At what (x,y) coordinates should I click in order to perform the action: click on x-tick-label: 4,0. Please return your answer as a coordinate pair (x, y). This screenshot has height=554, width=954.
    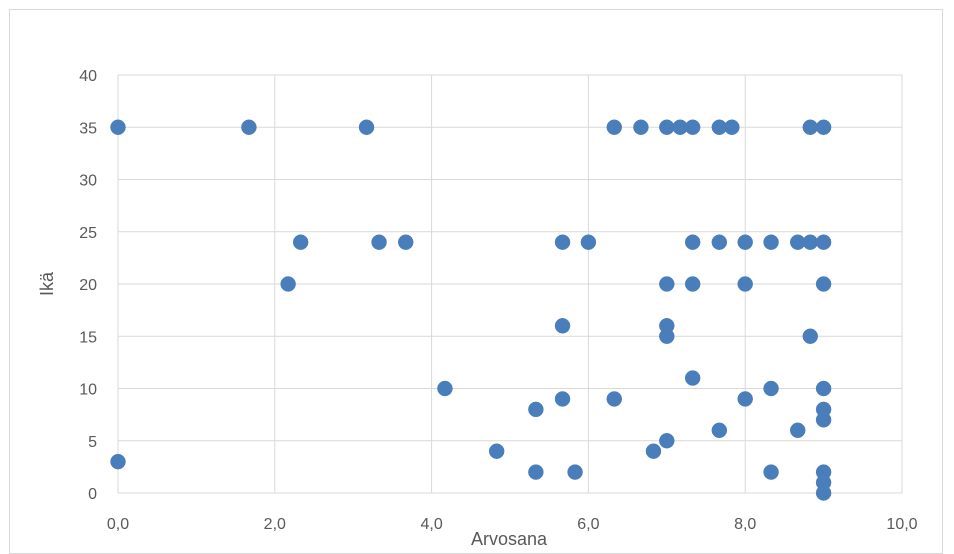
    Looking at the image, I should click on (431, 524).